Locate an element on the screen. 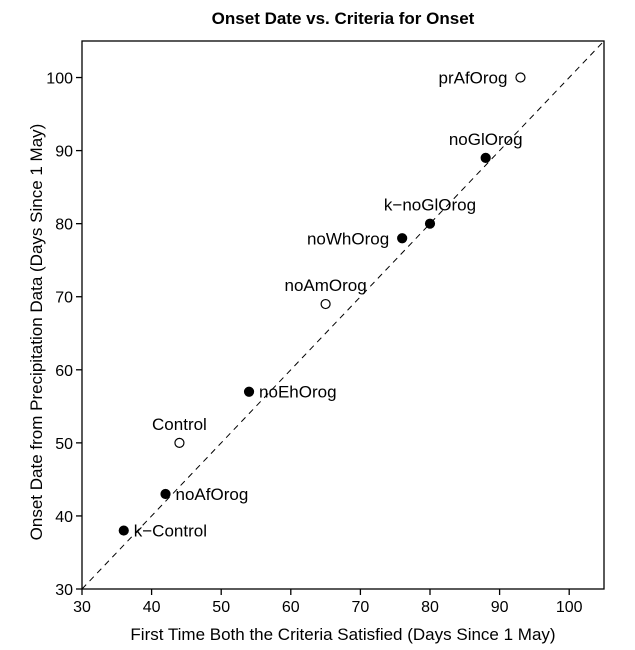 This screenshot has height=650, width=635. x-tick-label: 80 is located at coordinates (430, 607).